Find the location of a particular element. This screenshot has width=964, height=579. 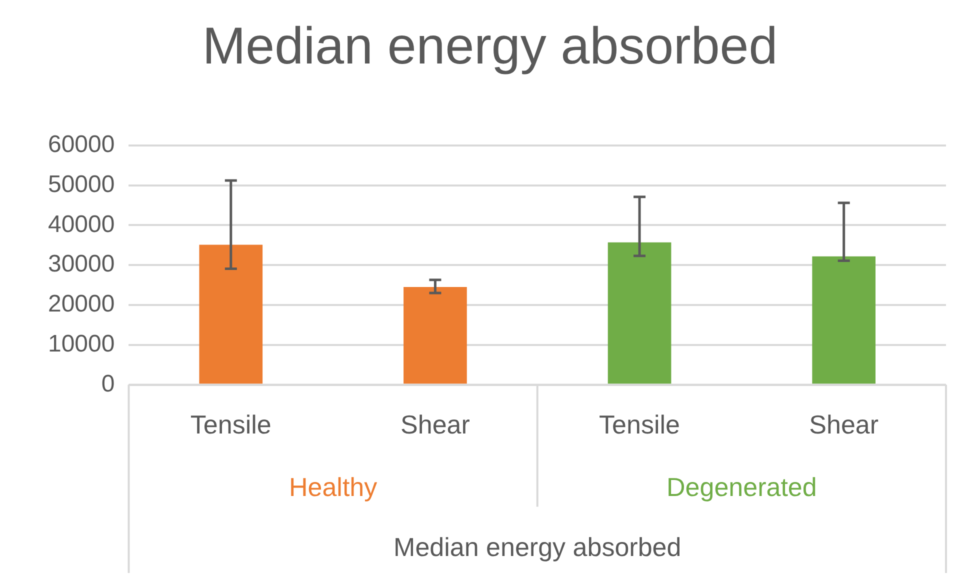

x-axis-title: Median energy absorbed is located at coordinates (538, 547).